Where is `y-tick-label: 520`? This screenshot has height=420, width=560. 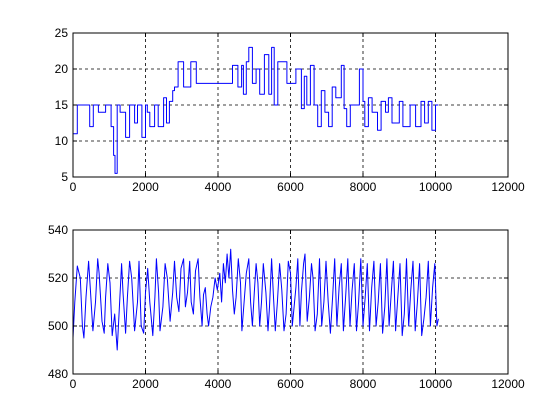
y-tick-label: 520 is located at coordinates (58, 278).